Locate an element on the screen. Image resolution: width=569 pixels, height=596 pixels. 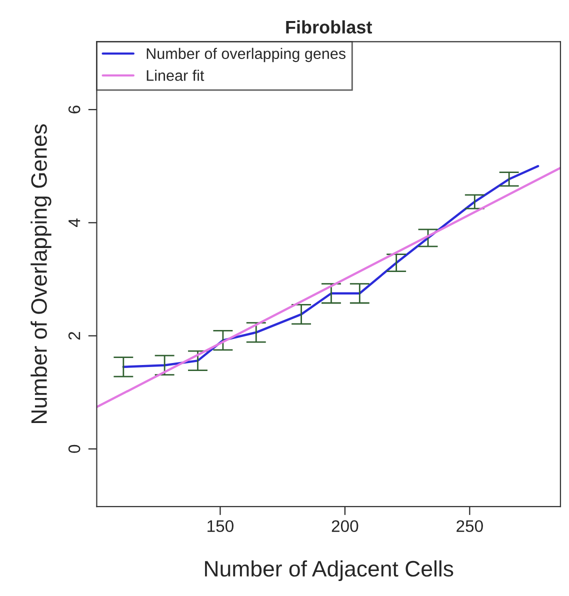
y-tick-label: 6 is located at coordinates (74, 110).